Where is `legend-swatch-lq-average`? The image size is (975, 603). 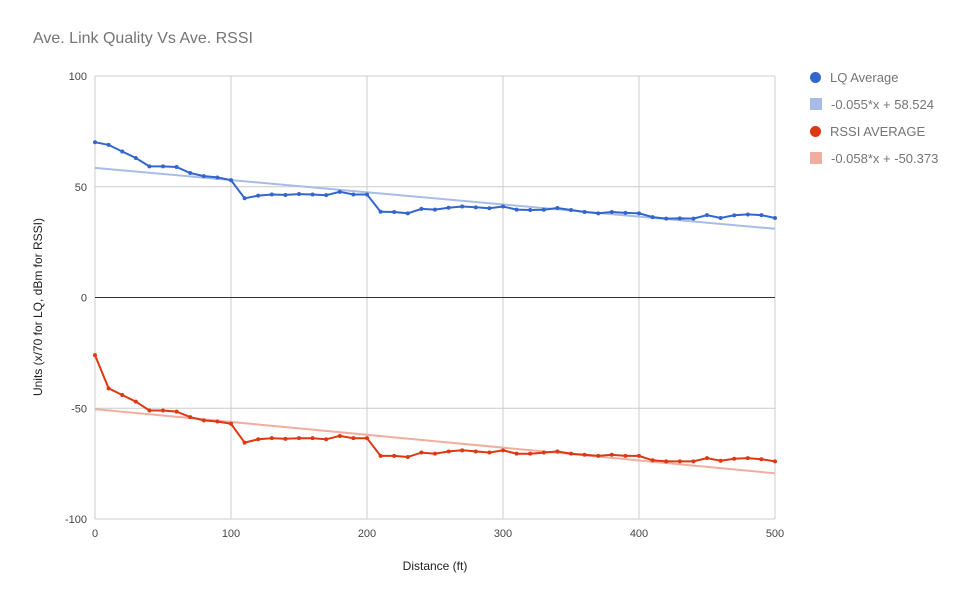
legend-swatch-lq-average is located at coordinates (815, 77).